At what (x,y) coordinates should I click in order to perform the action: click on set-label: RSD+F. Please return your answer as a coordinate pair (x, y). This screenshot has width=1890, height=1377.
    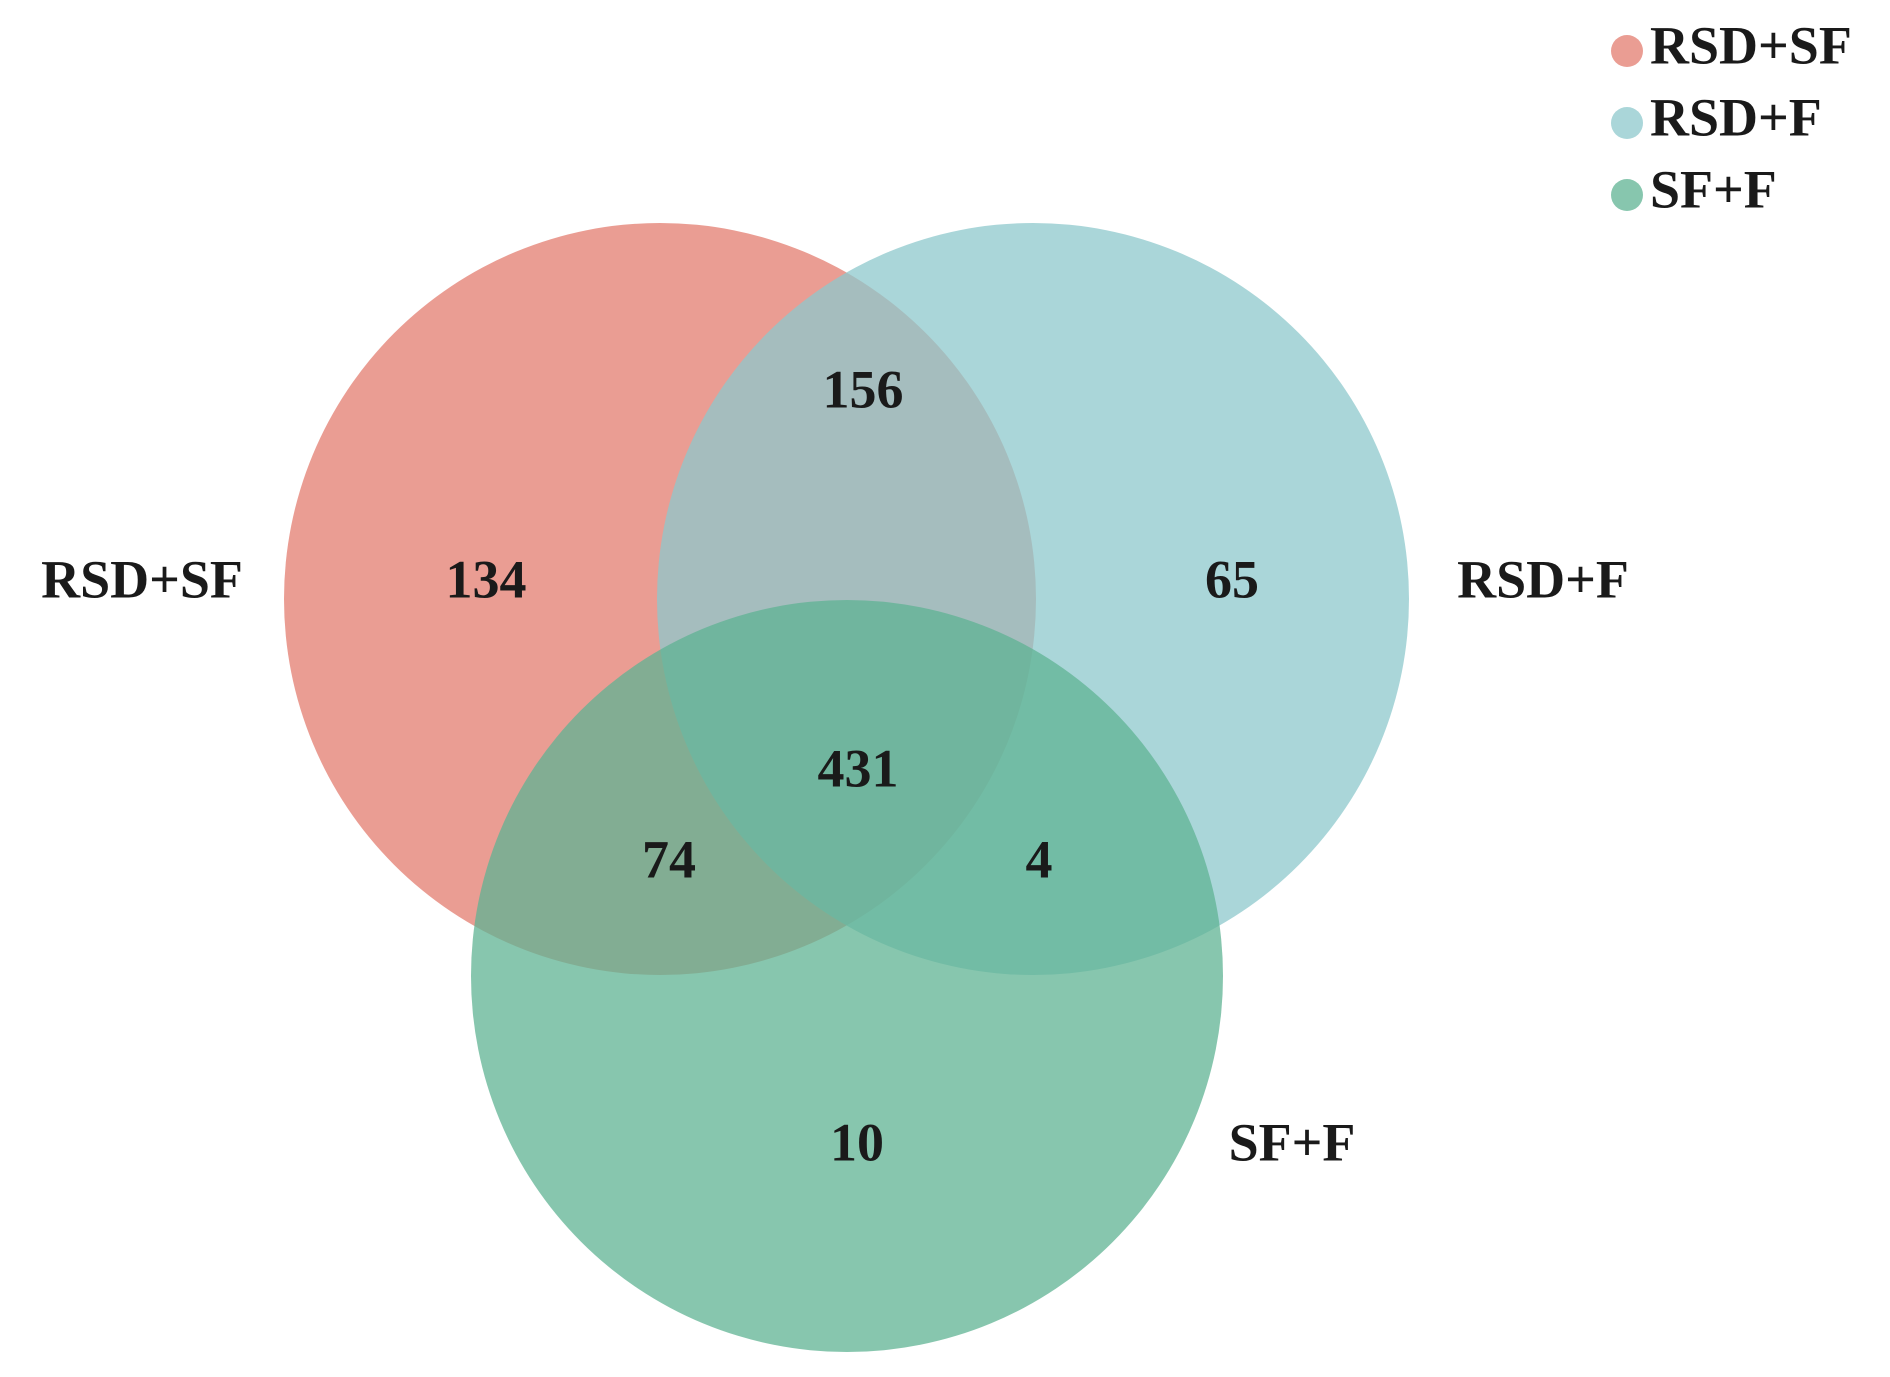
    Looking at the image, I should click on (1543, 579).